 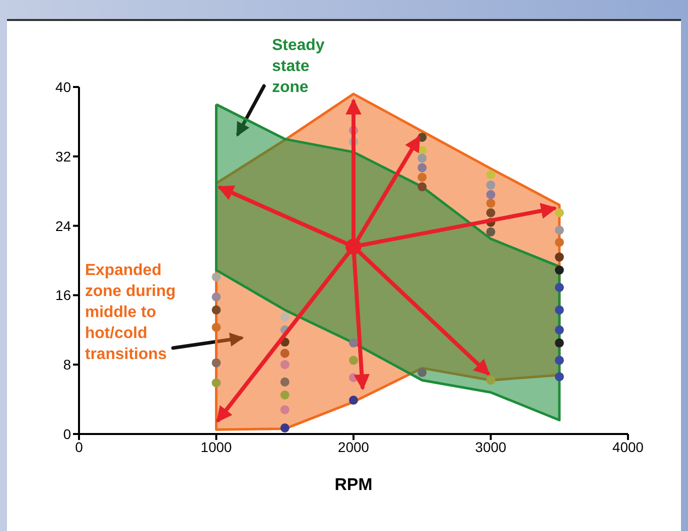 I want to click on annotation: Expanded zone during middle to hot/cold transitions, so click(x=131, y=313).